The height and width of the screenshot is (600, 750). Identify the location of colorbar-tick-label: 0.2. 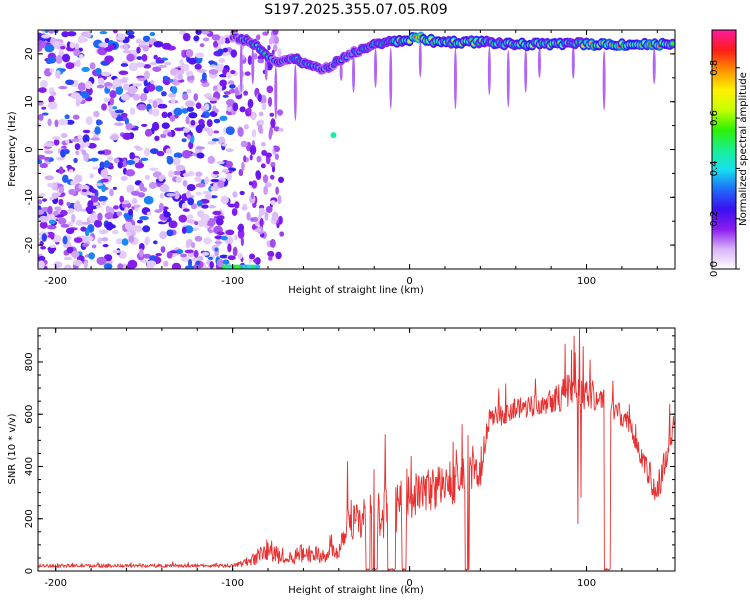
(714, 219).